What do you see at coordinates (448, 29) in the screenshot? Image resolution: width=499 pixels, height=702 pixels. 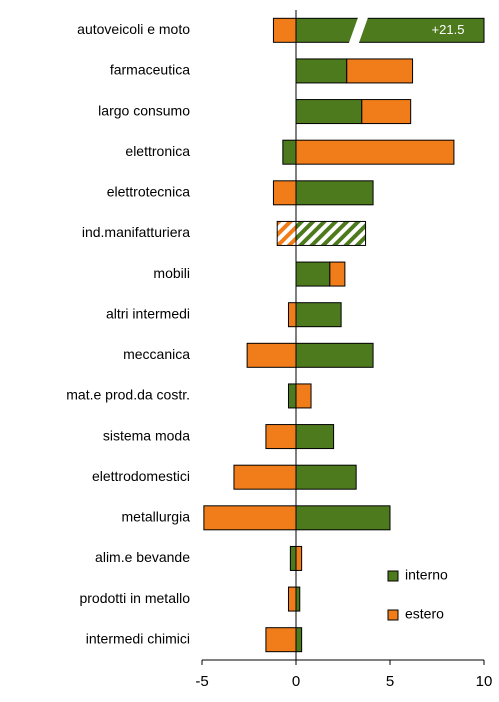 I see `value-label: +21.5` at bounding box center [448, 29].